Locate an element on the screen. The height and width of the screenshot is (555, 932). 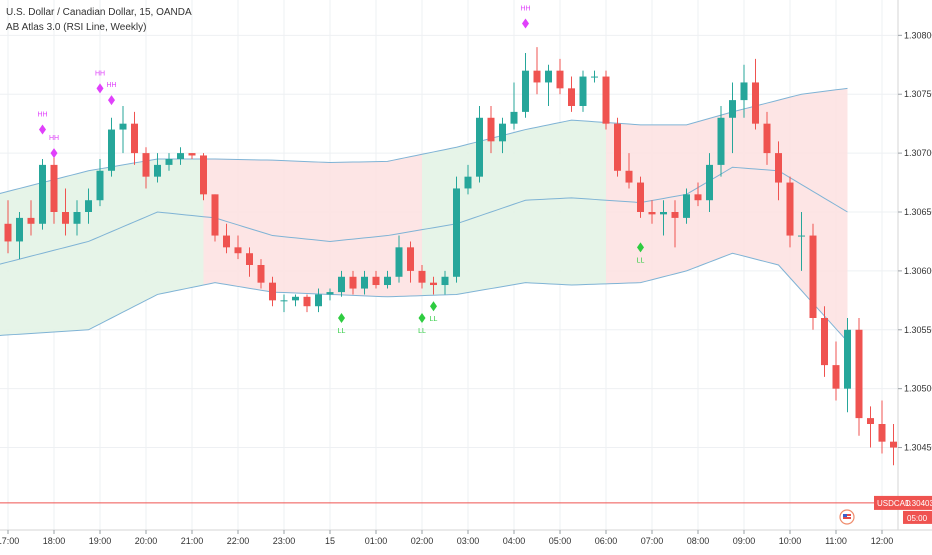
indicator-title: AB Atlas 3.0 (RSI Line, Weekly) is located at coordinates (76, 27).